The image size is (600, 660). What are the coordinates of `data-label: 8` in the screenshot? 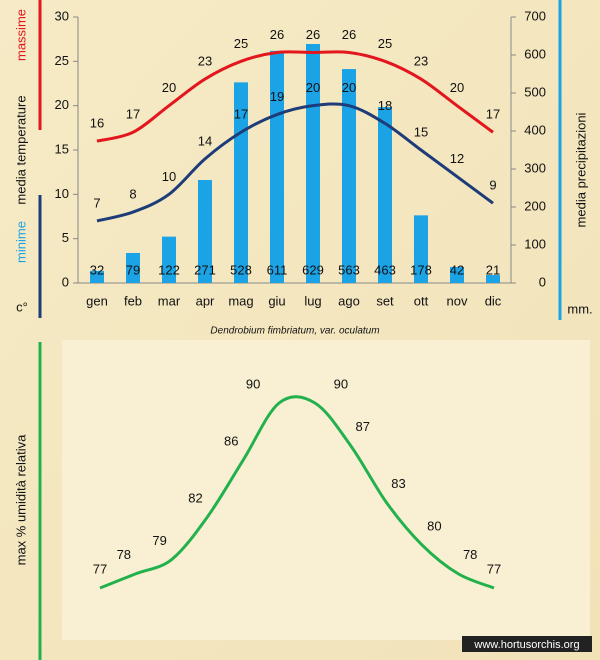 It's located at (132, 194).